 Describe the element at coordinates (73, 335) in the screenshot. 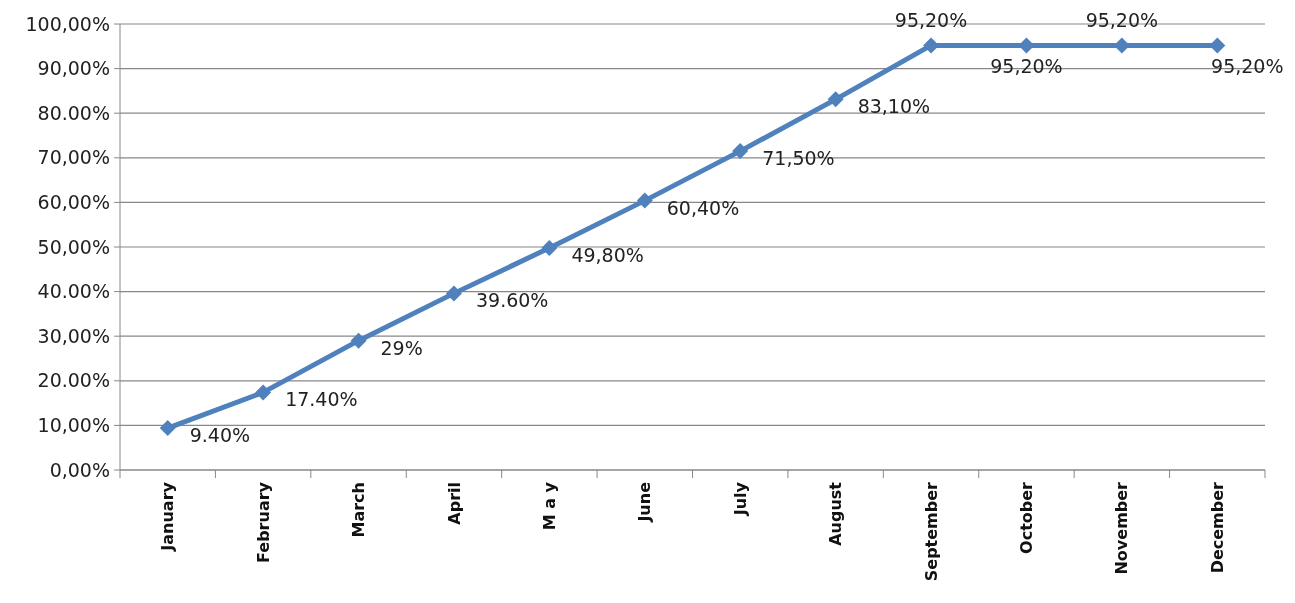

I see `y-tick-label: 30,00%` at that location.